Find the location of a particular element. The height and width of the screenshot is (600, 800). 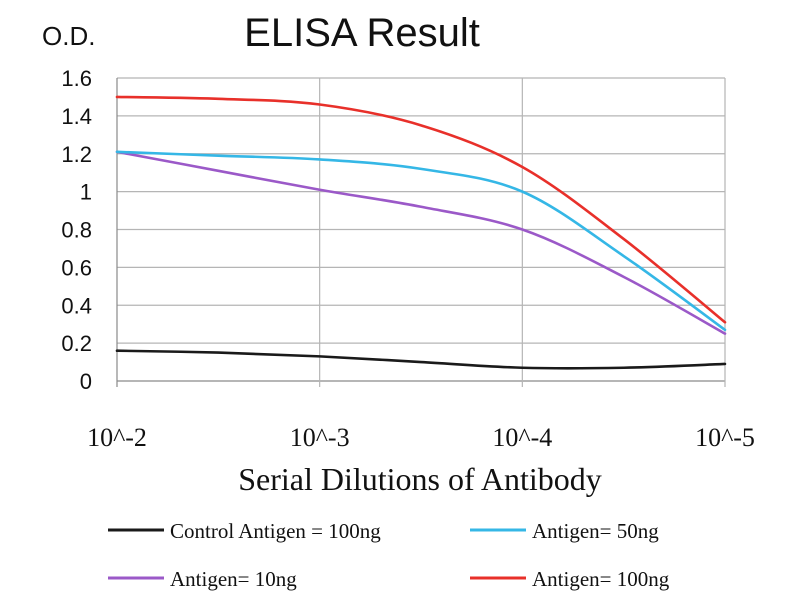

x-axis-label: Serial Dilutions of Antibody is located at coordinates (420, 479).